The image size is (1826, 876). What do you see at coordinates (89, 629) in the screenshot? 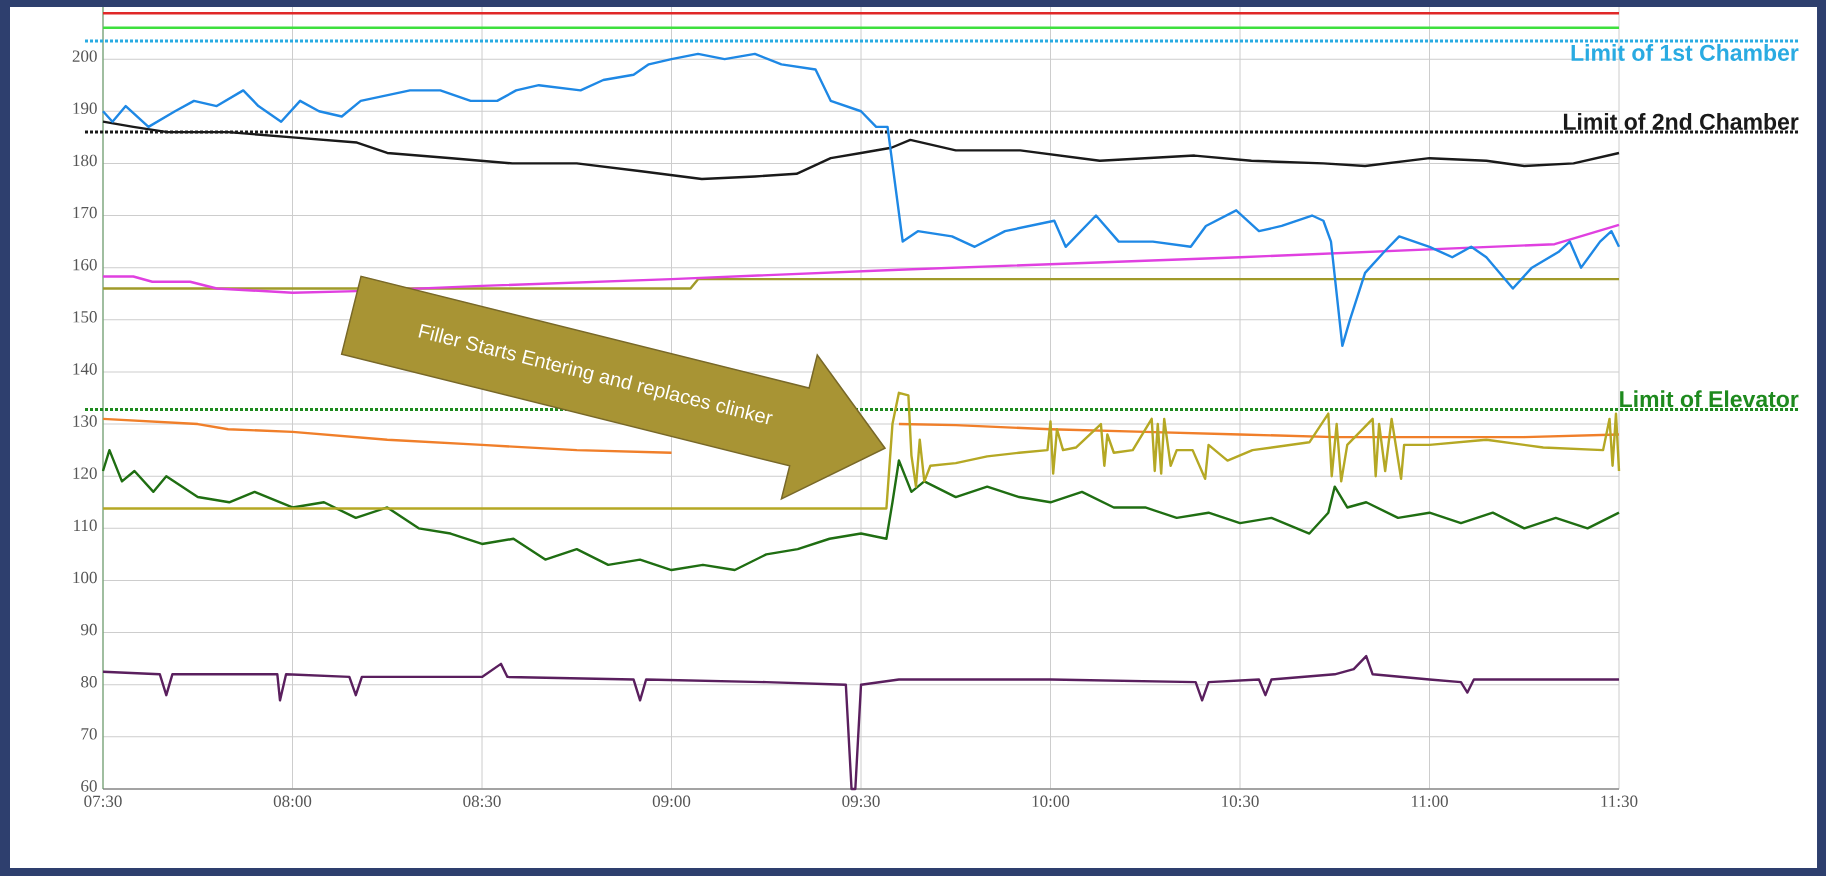
I see `y-tick-label: 90` at bounding box center [89, 629].